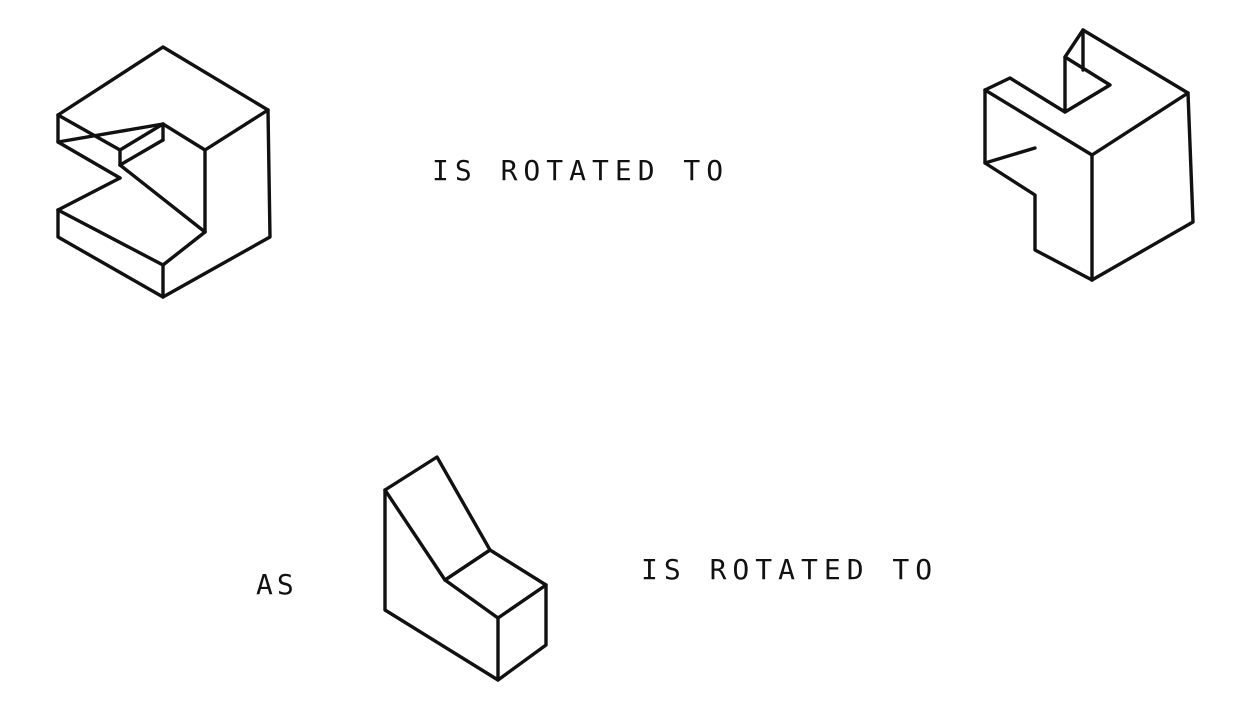  I want to click on source-block-c-shape, so click(164, 172).